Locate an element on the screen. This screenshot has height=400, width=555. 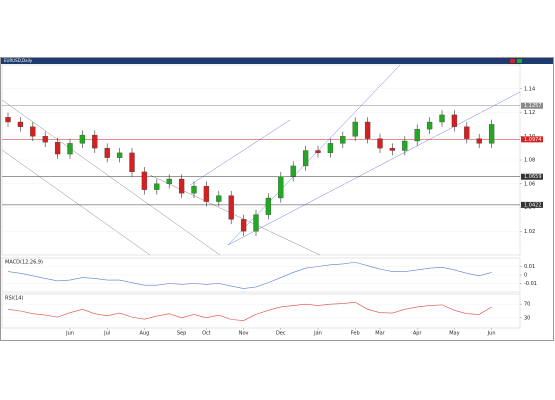
x-tick-label: Jan is located at coordinates (317, 334).